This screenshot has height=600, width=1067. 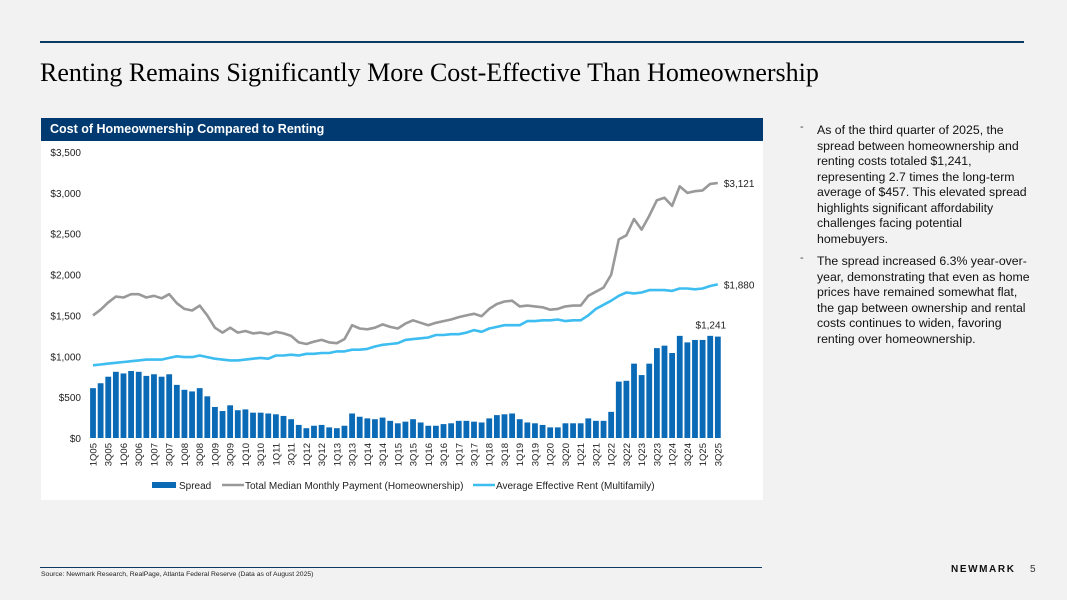 I want to click on x-tick-label: 3Q17, so click(x=475, y=454).